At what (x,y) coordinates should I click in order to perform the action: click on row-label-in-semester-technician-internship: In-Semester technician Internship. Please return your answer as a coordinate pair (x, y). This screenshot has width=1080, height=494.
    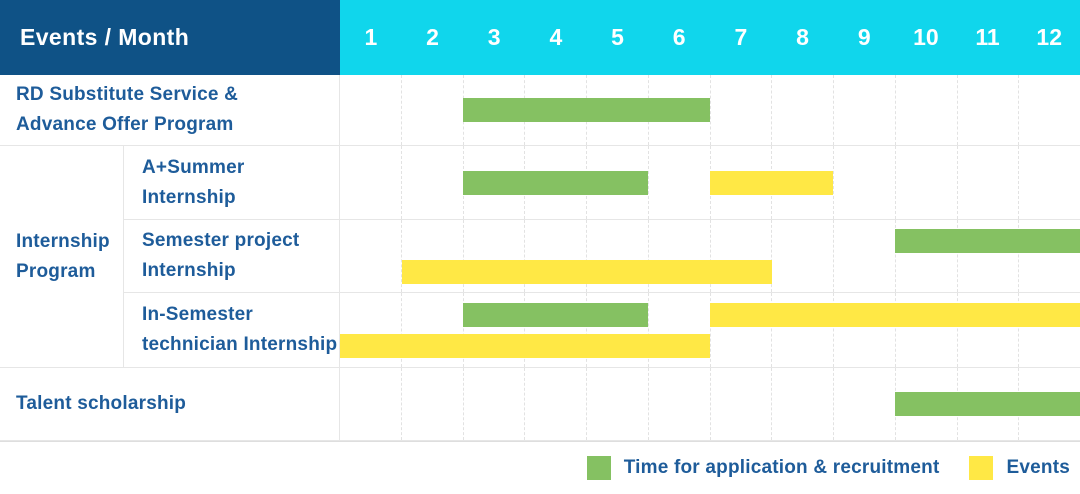
    Looking at the image, I should click on (232, 330).